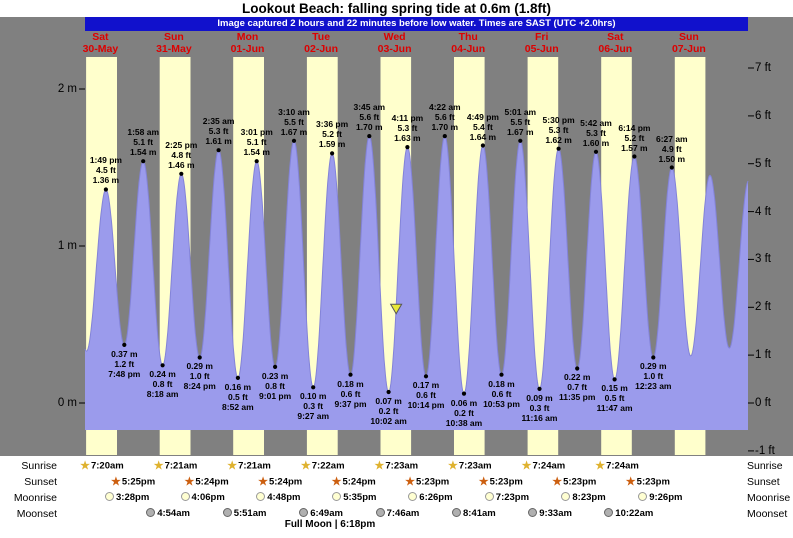 The width and height of the screenshot is (793, 538). I want to click on y-axis-label-right: 1 ft, so click(763, 355).